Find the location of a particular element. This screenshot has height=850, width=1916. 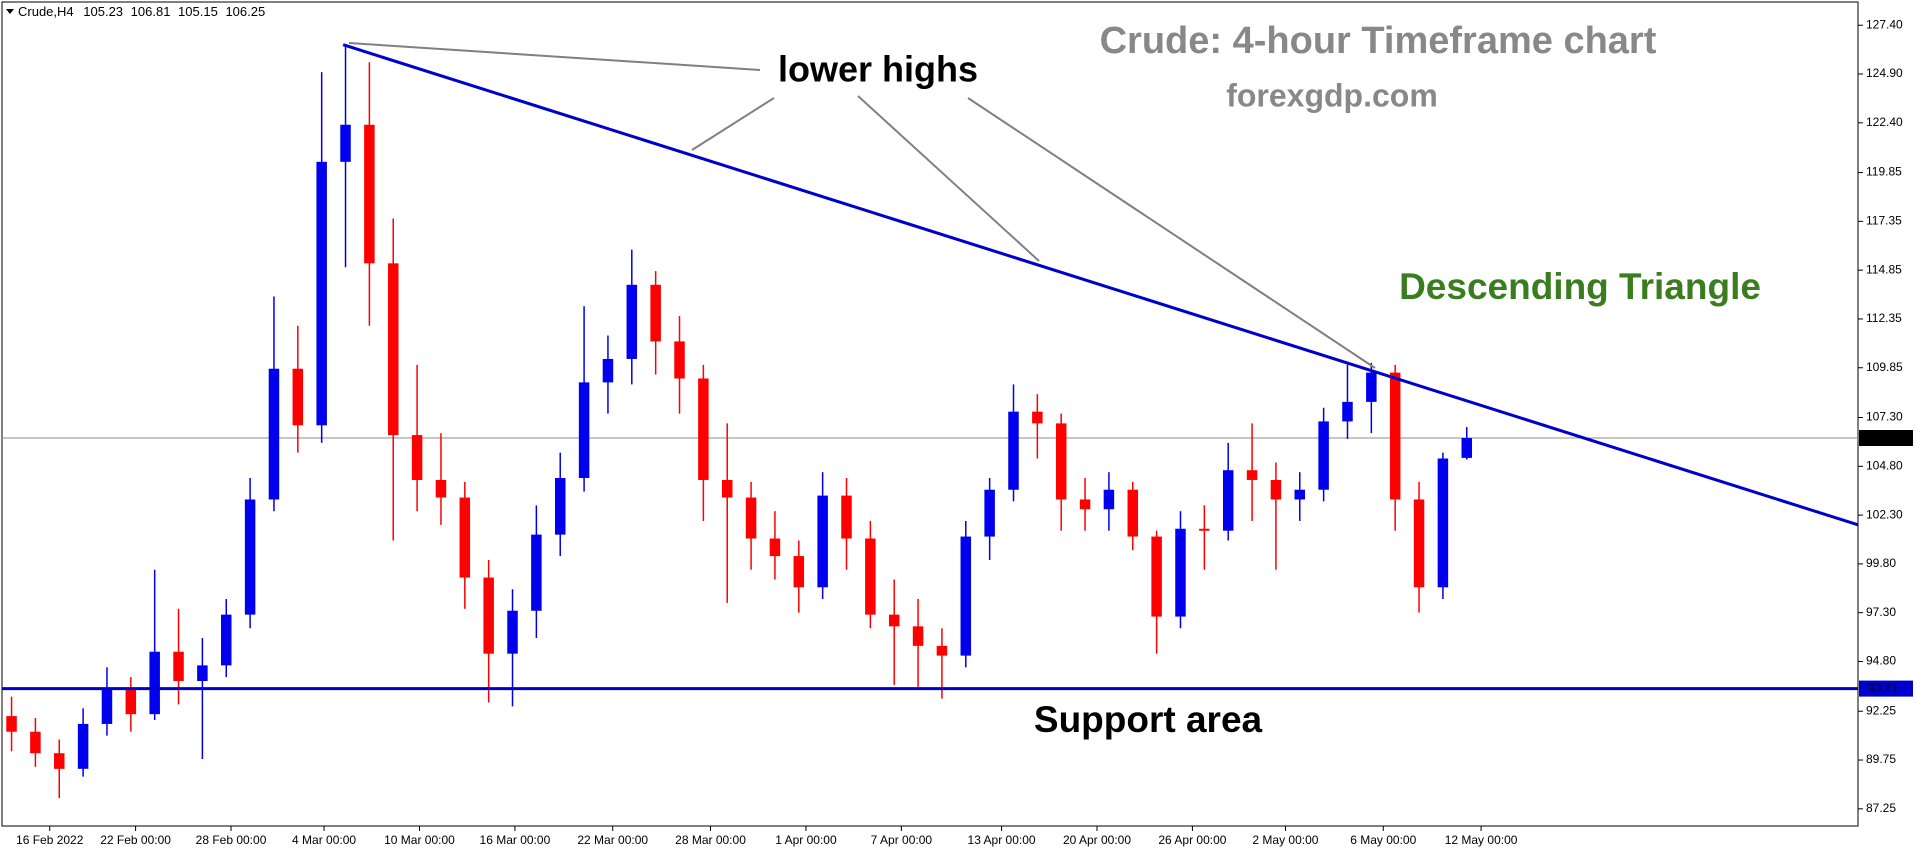

header: Crude,H4 105.23 106.81 105.15 106.25 is located at coordinates (141, 11).